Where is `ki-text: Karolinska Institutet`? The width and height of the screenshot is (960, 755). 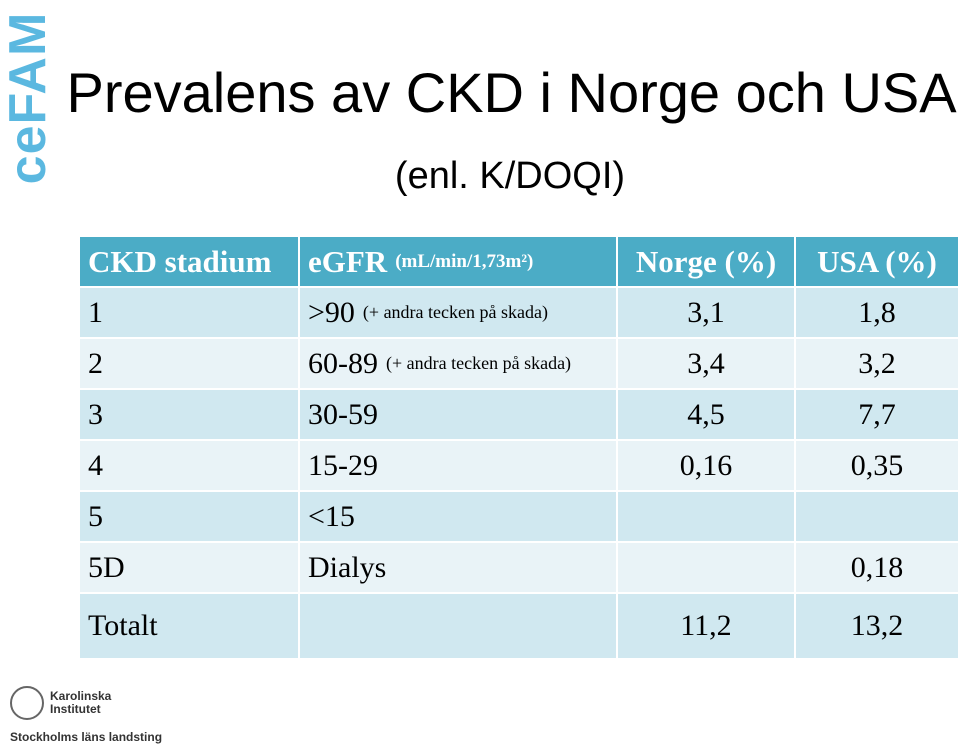 ki-text: Karolinska Institutet is located at coordinates (81, 702).